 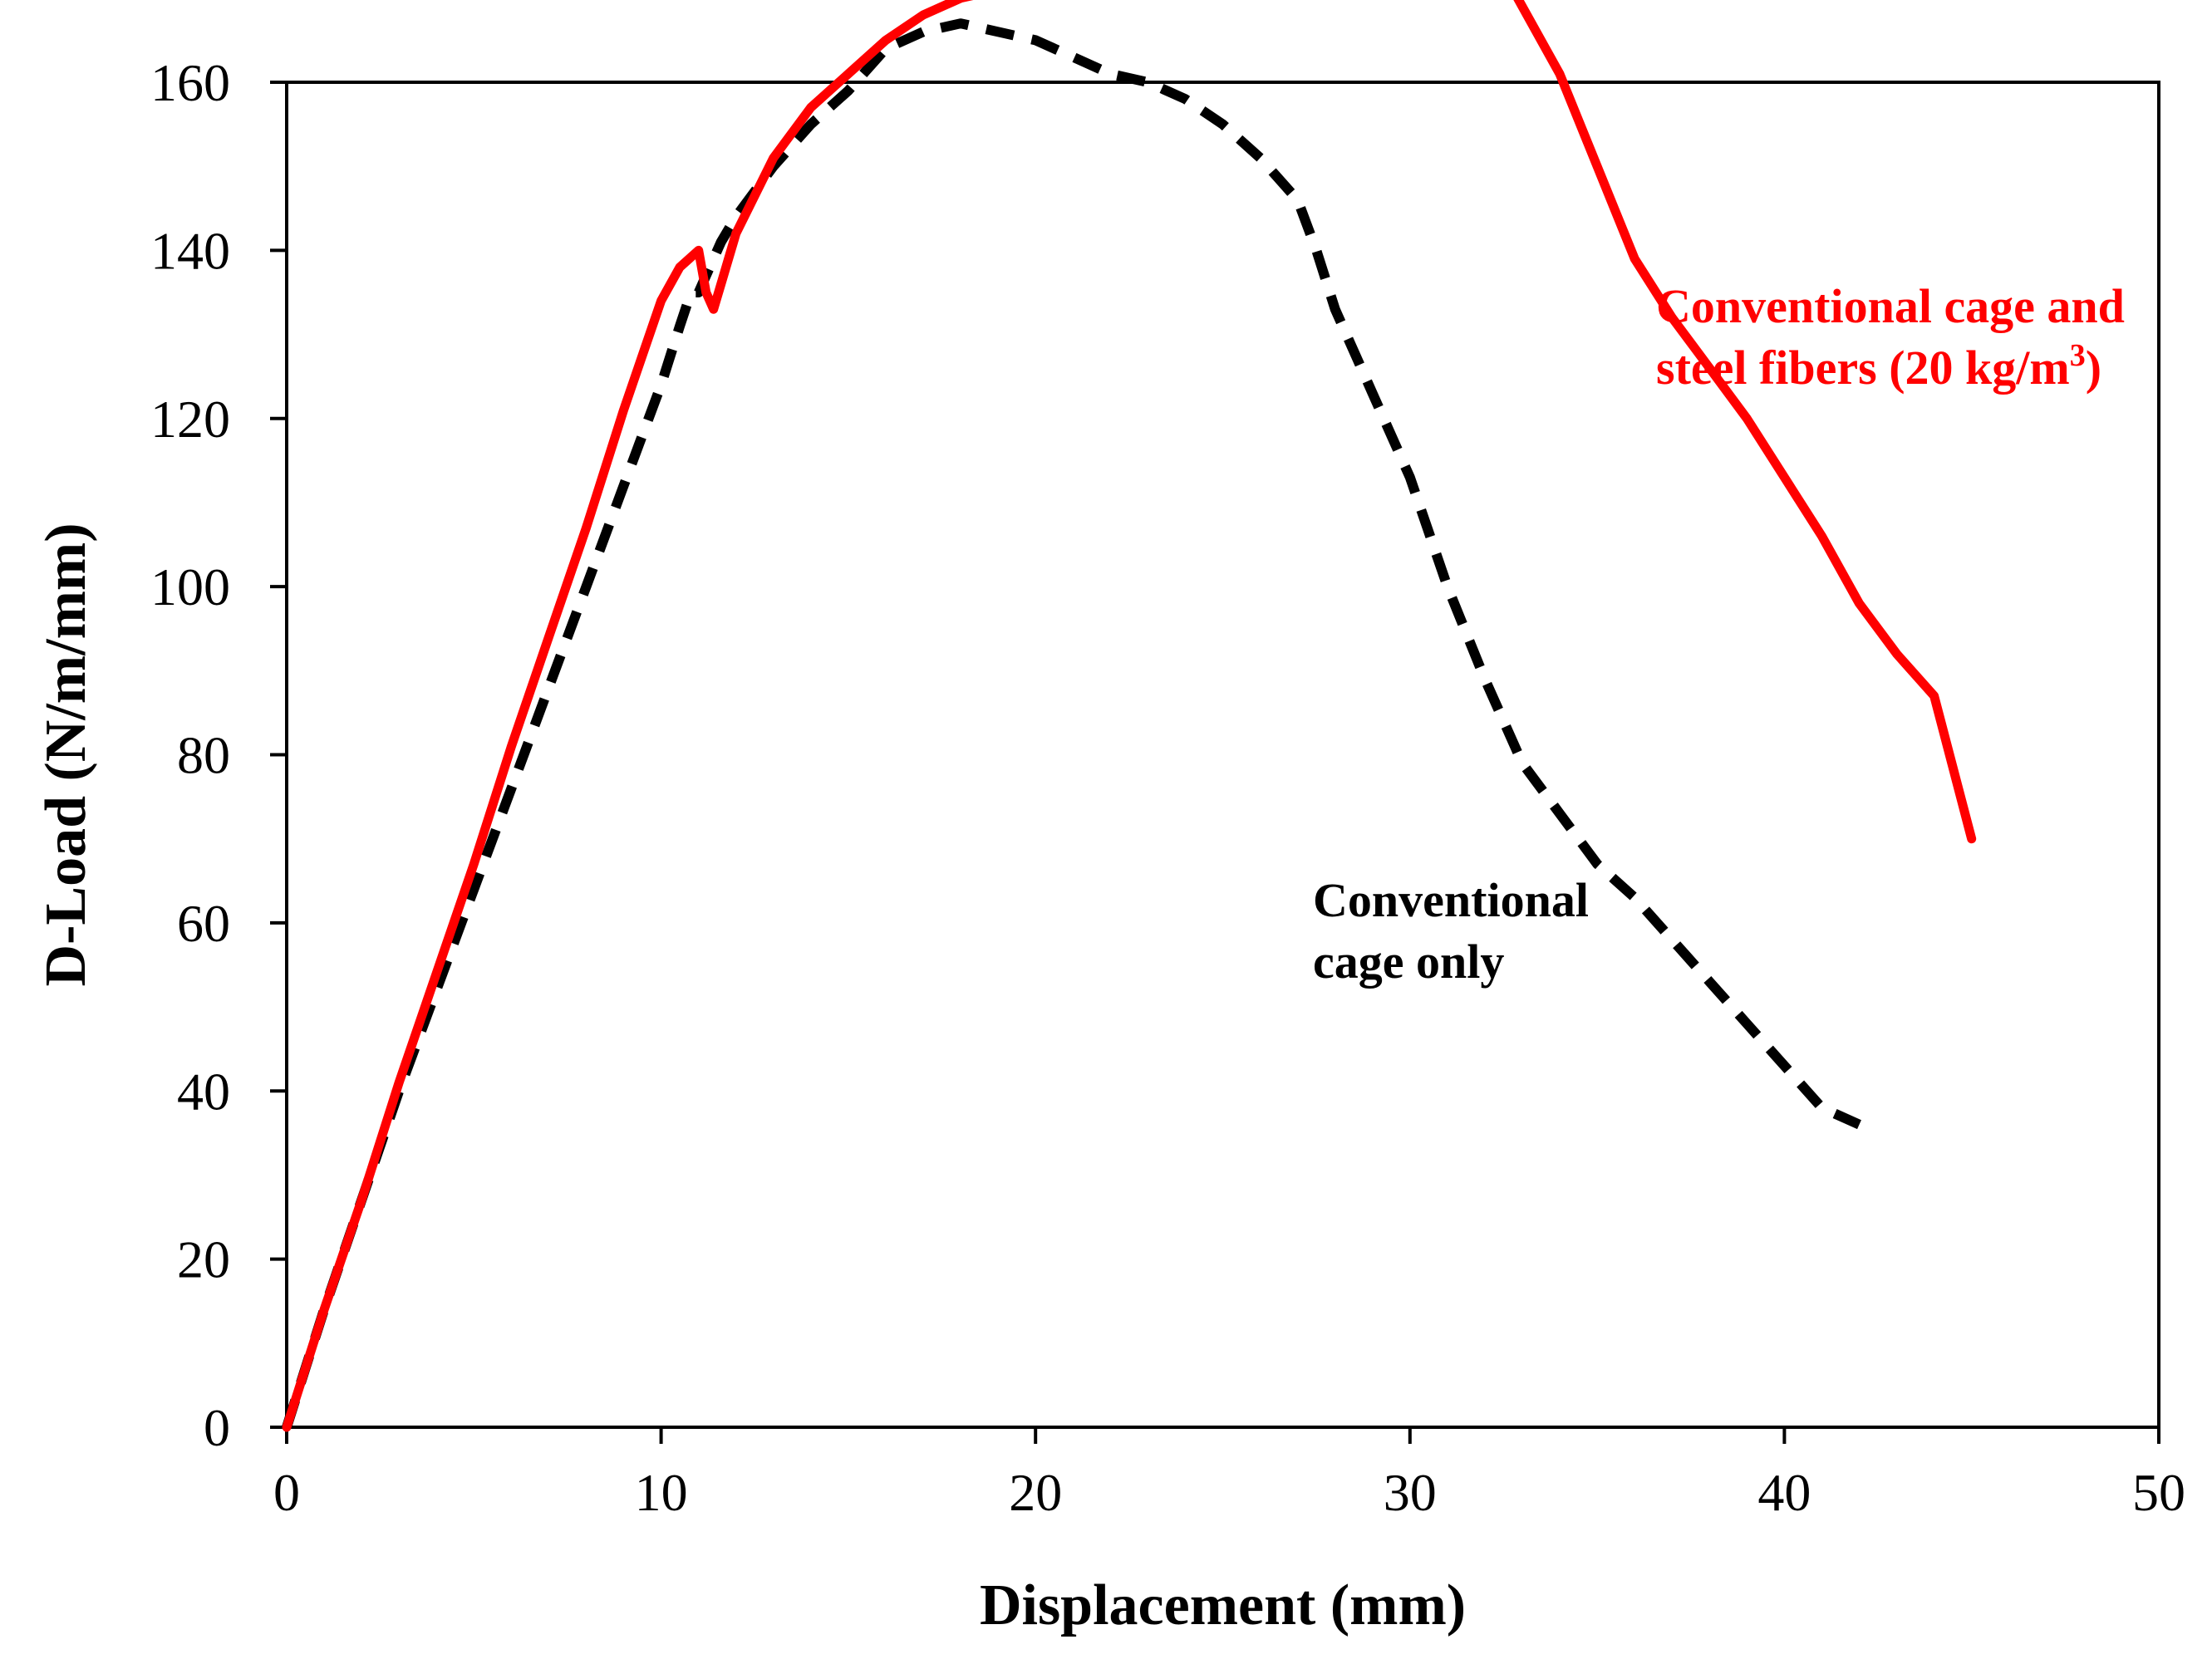 What do you see at coordinates (203, 1259) in the screenshot?
I see `y-tick-label: 20` at bounding box center [203, 1259].